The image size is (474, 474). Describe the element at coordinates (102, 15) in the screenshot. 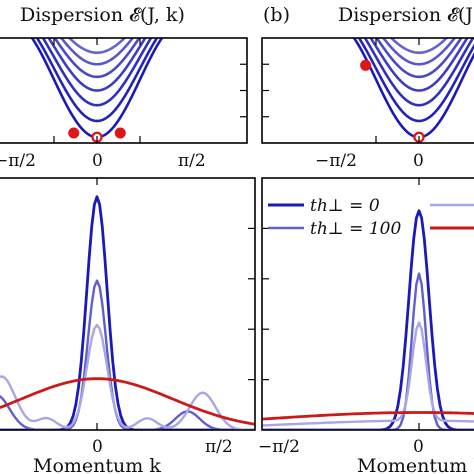

I see `panel-a-title: Dispersion 𝓔(J, k)` at that location.